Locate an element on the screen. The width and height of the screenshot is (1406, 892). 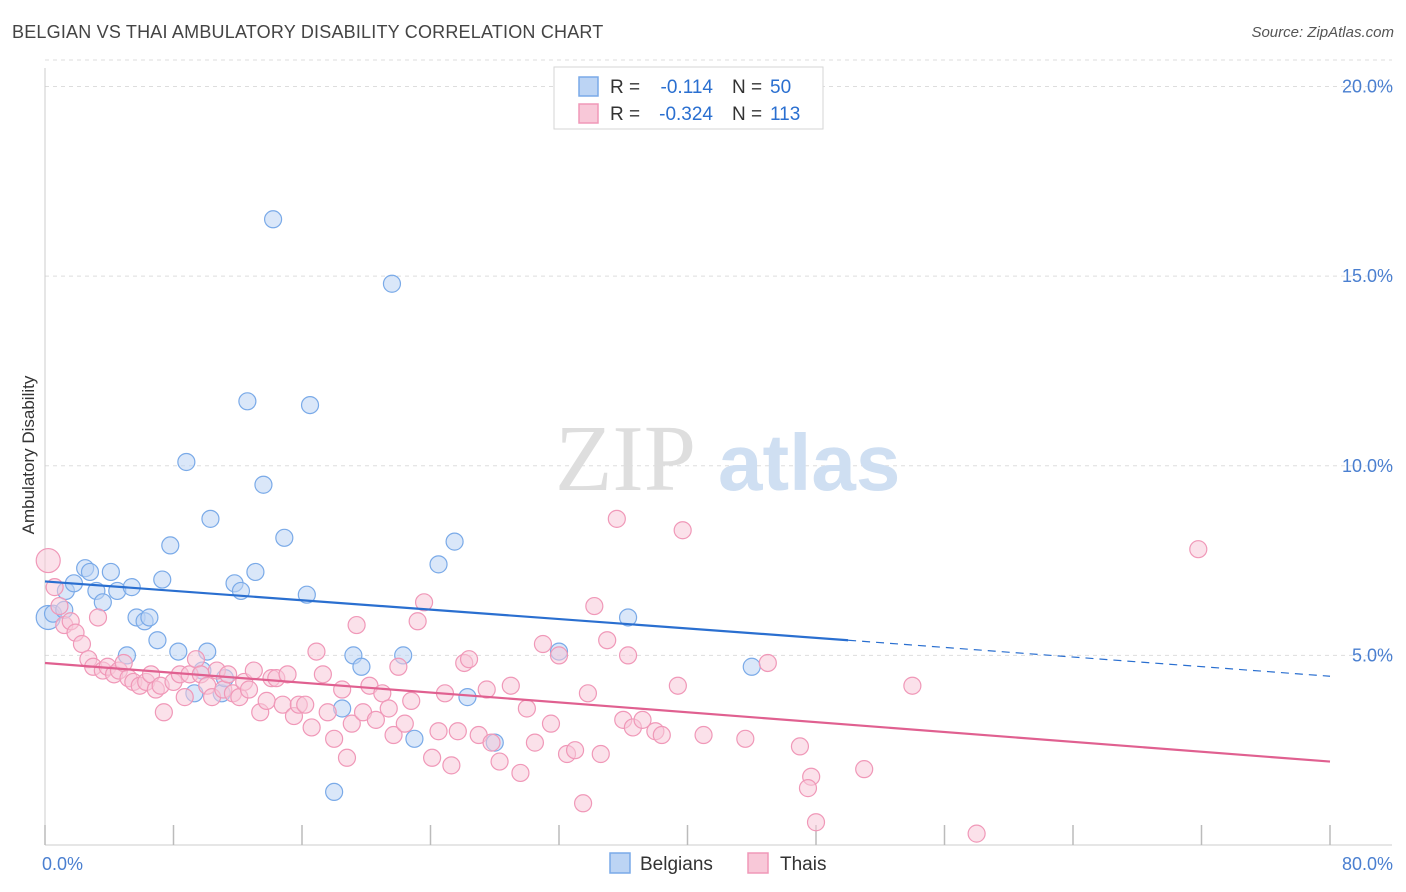
stats-legend: R = -0.114 N = 50 R = -0.324 N = 113 is located at coordinates (688, 98).